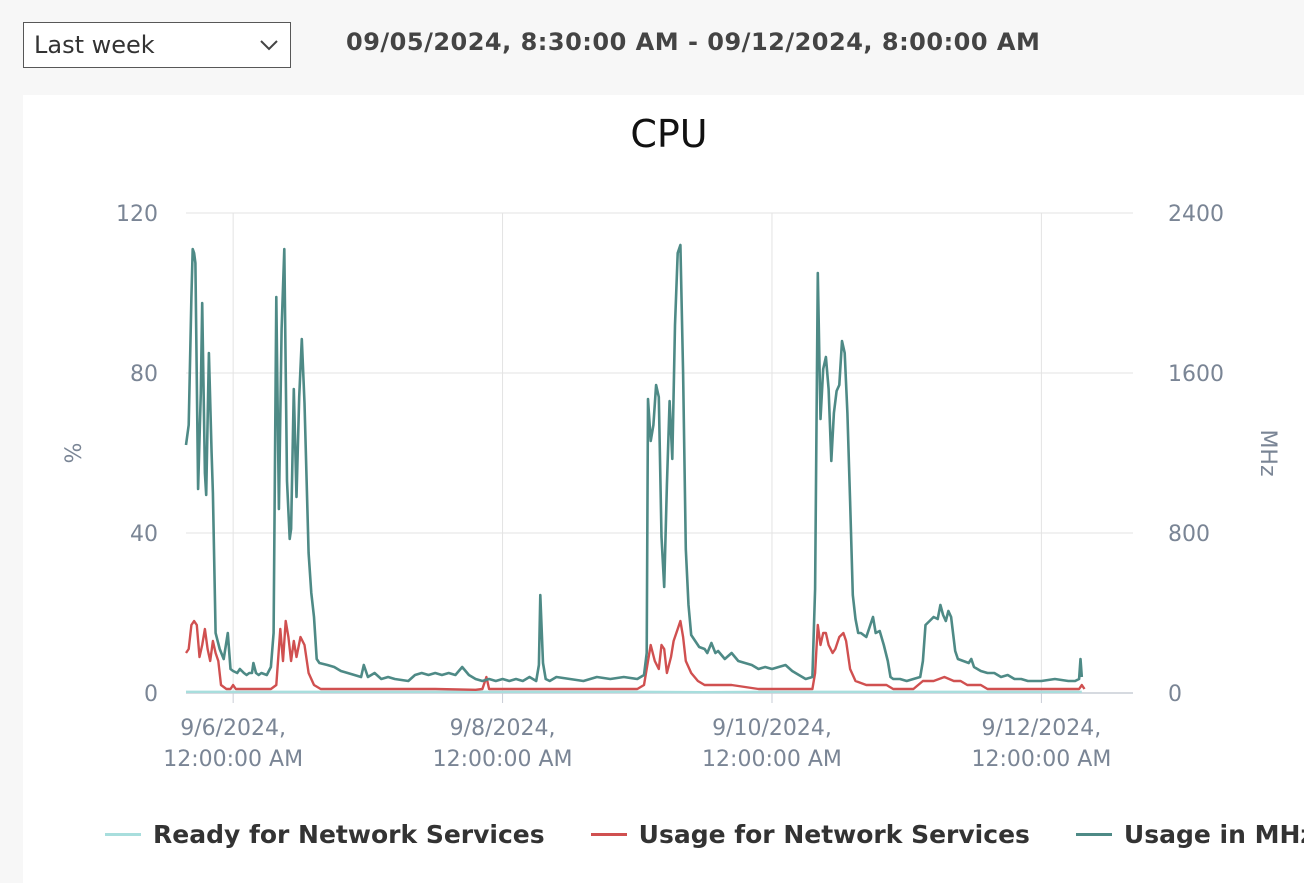  What do you see at coordinates (503, 728) in the screenshot?
I see `x-tick-label: 9/8/2024,` at bounding box center [503, 728].